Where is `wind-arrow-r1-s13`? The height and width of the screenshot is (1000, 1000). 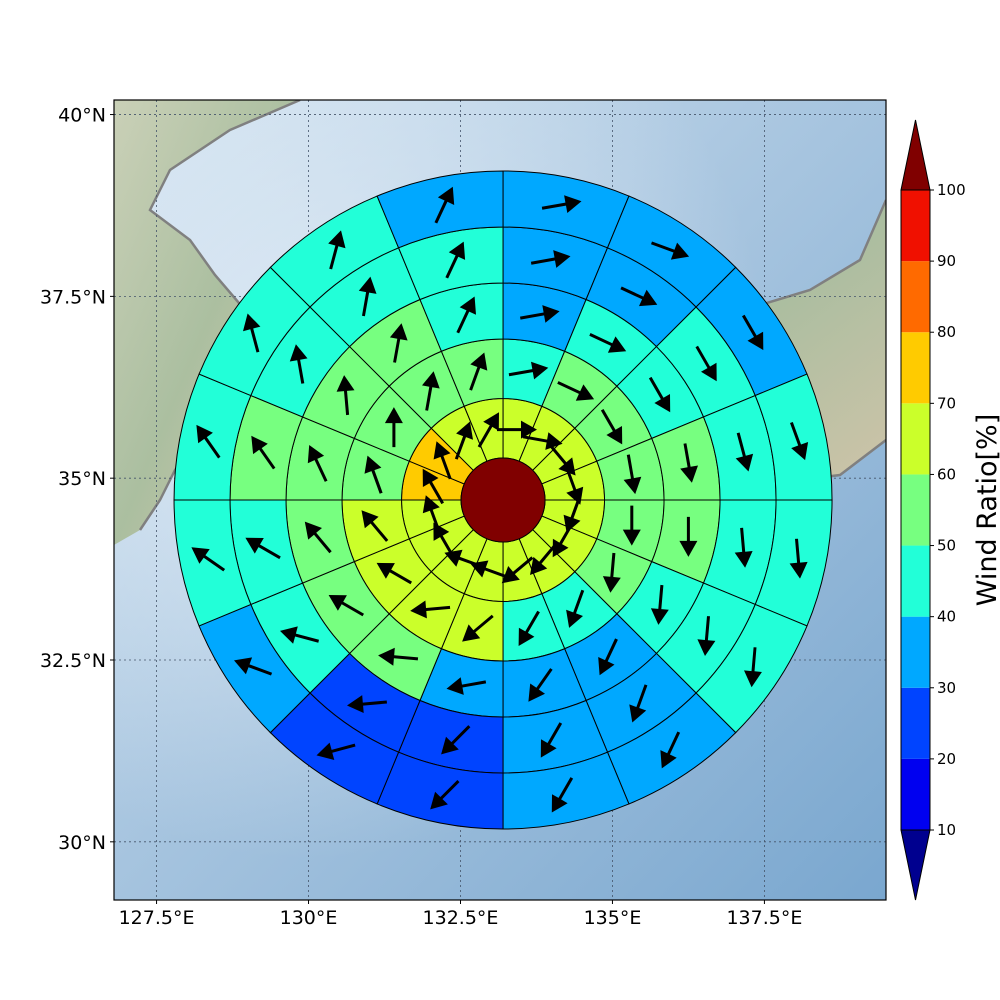 wind-arrow-r1-s13 is located at coordinates (442, 460).